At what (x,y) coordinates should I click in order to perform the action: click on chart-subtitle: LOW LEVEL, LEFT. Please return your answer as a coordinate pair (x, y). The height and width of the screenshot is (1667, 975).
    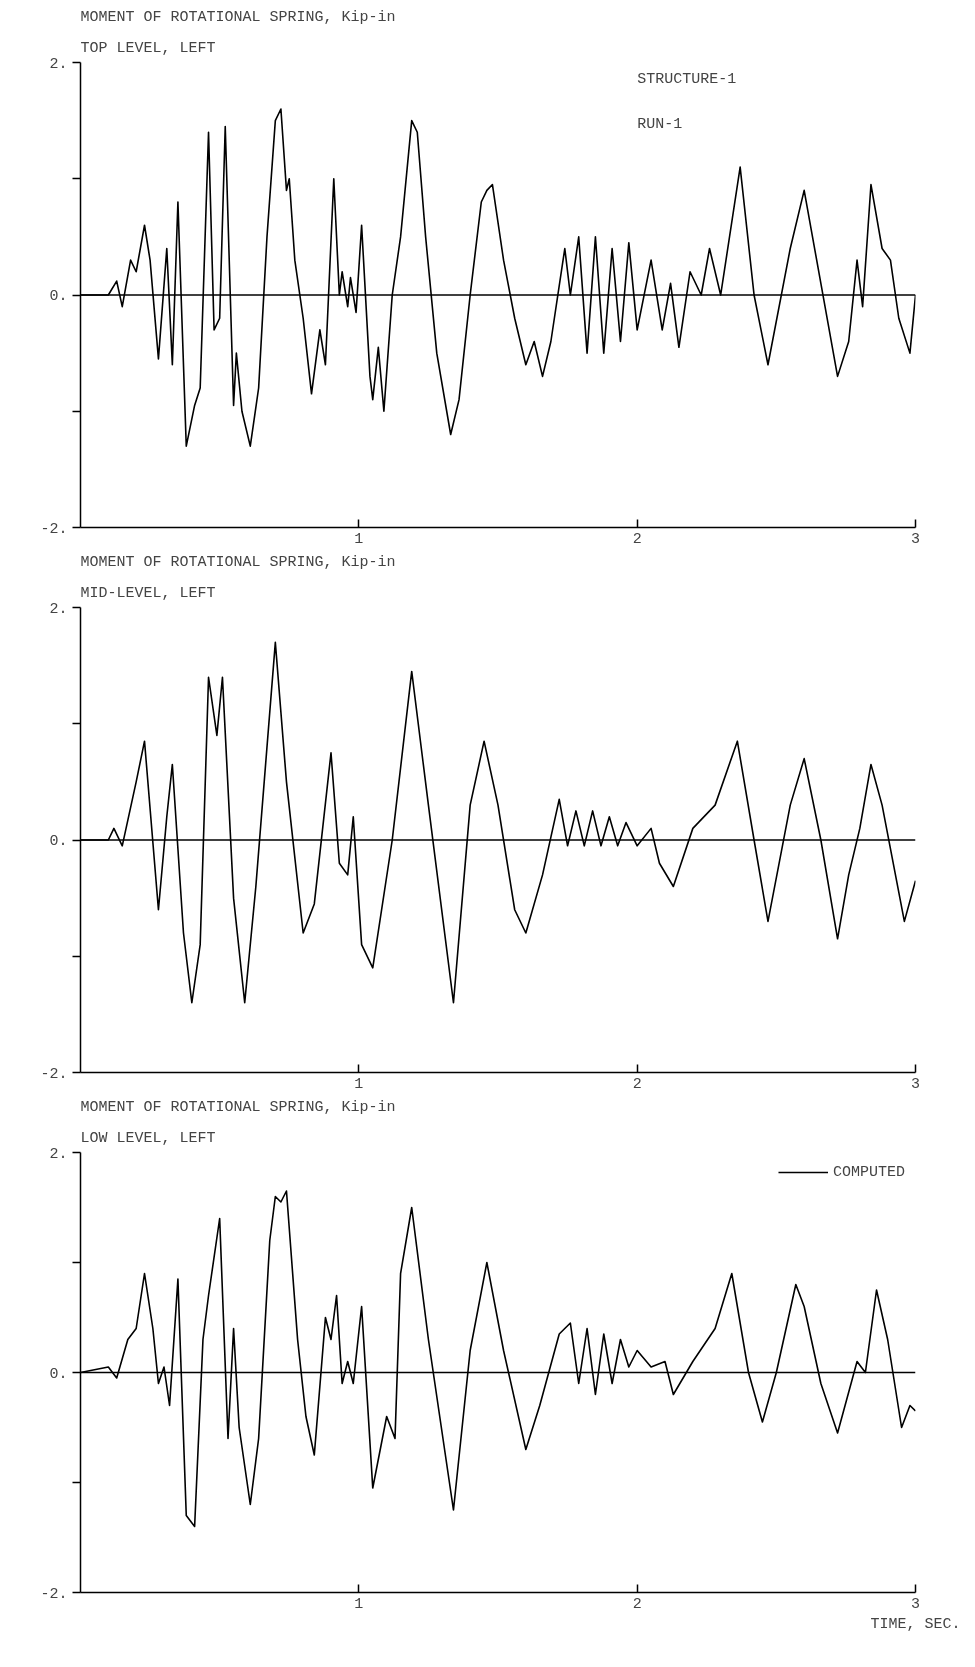
    Looking at the image, I should click on (148, 1138).